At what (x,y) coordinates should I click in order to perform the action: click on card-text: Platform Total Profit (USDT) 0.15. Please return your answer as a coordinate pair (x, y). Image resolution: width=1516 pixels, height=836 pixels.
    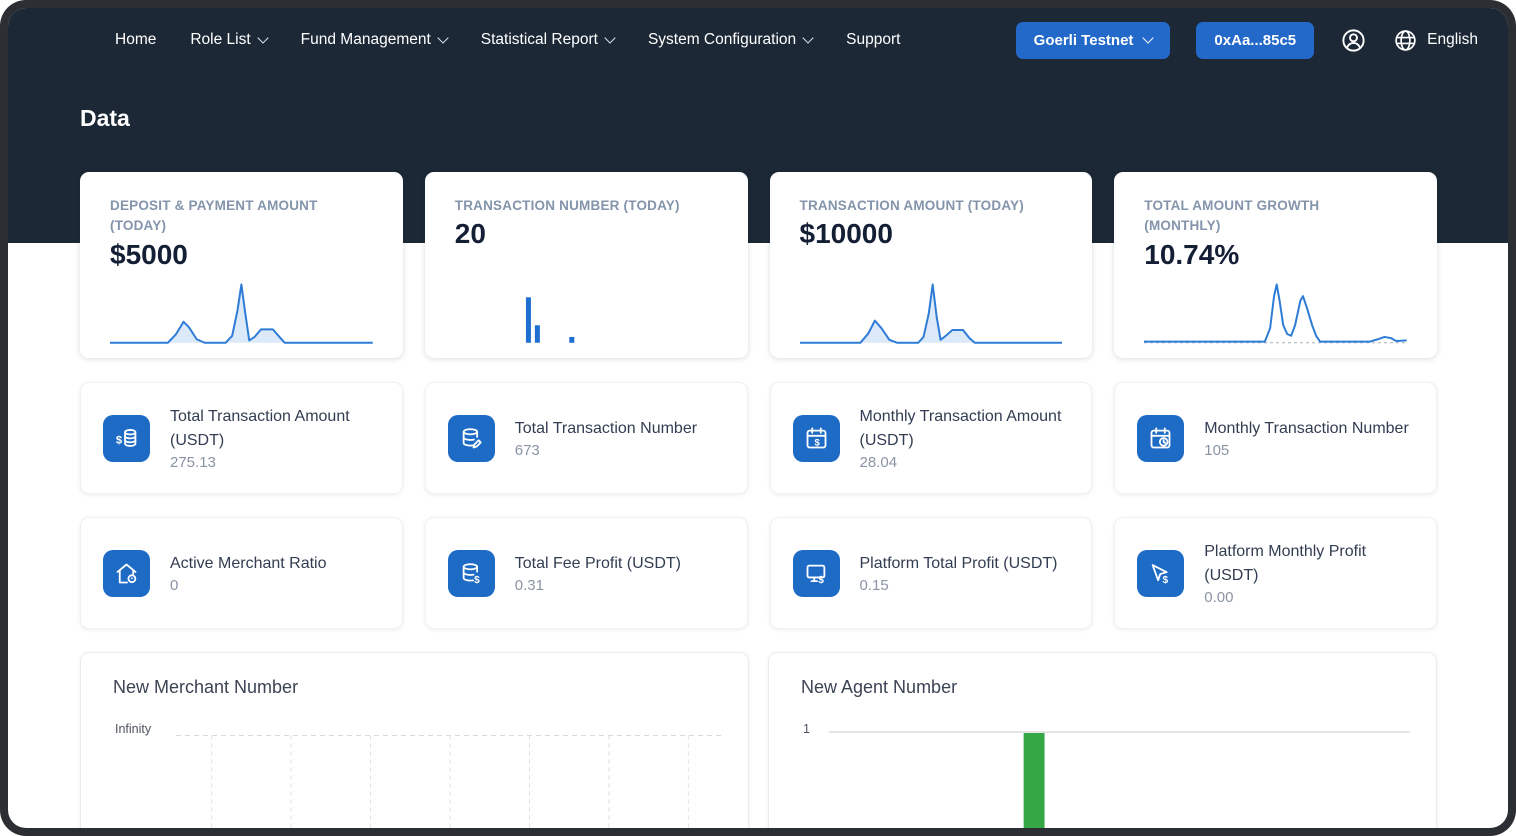
    Looking at the image, I should click on (959, 573).